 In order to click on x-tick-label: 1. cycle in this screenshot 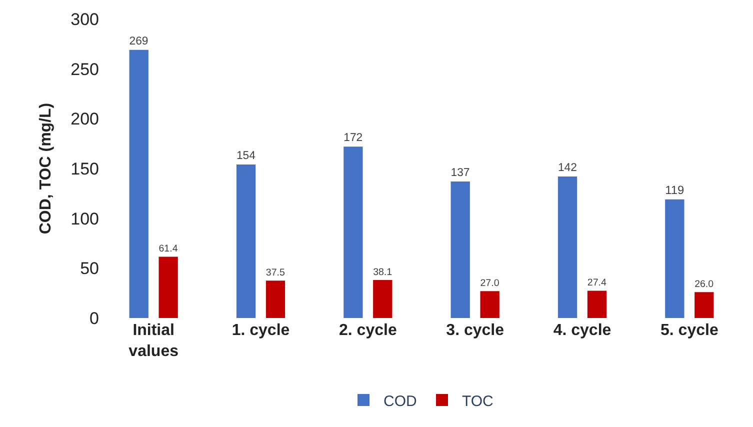, I will do `click(261, 330)`.